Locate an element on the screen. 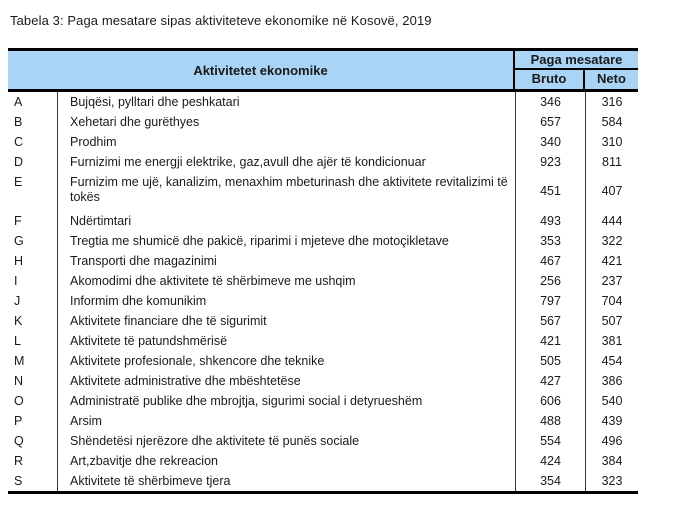 This screenshot has height=506, width=678. row-bruto-value: 923 is located at coordinates (550, 162).